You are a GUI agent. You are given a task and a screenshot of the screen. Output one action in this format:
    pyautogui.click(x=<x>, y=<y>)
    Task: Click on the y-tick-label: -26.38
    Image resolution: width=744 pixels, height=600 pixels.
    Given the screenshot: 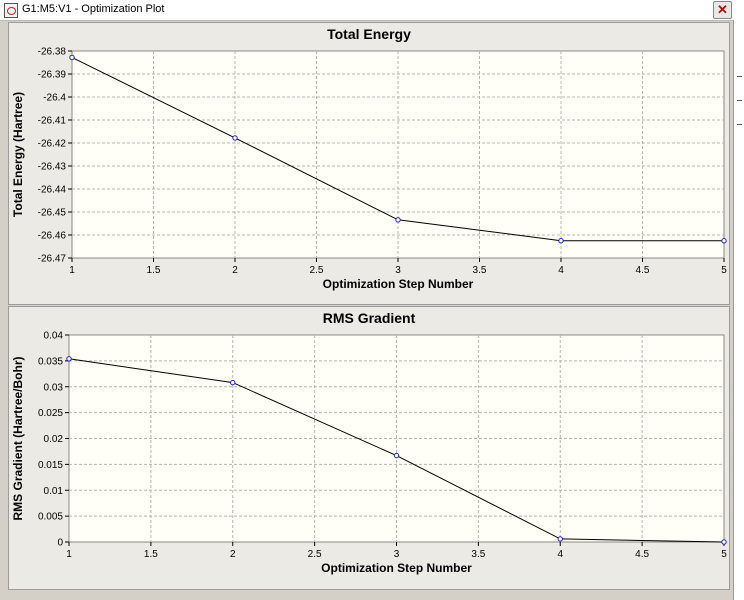 What is the action you would take?
    pyautogui.click(x=52, y=52)
    